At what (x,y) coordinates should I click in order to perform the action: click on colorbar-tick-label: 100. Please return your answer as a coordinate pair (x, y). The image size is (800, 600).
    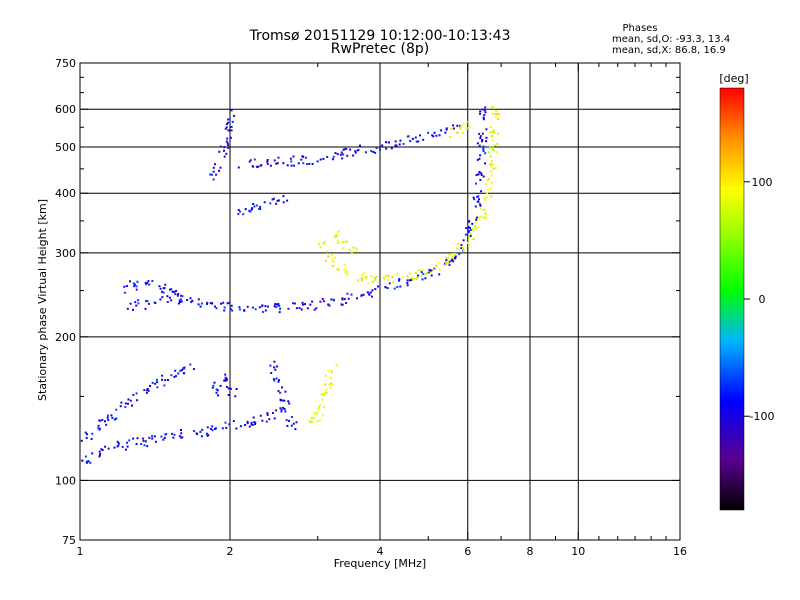
    Looking at the image, I should click on (762, 182).